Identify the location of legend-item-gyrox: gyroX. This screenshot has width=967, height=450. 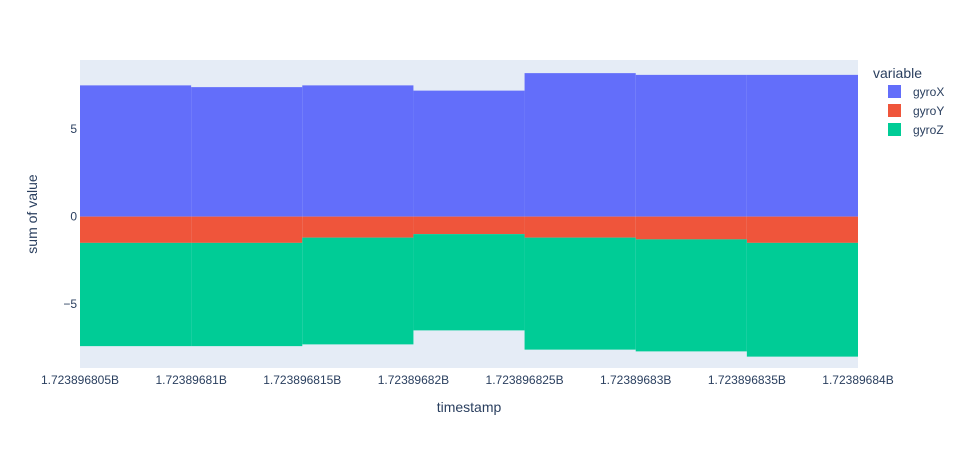
(916, 92).